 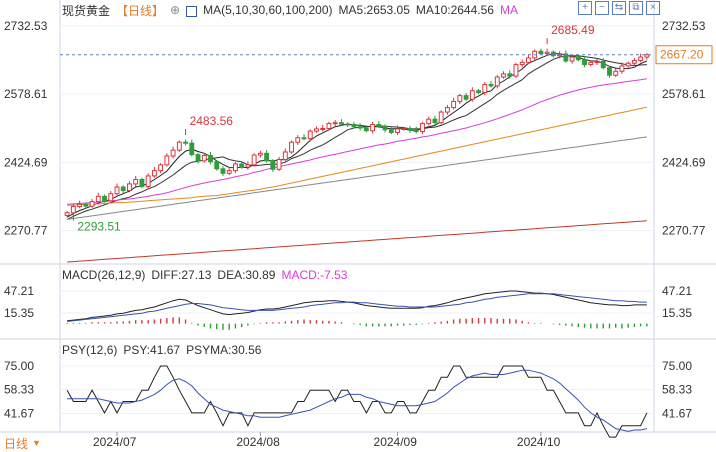 I want to click on psyma-line, so click(x=357, y=400).